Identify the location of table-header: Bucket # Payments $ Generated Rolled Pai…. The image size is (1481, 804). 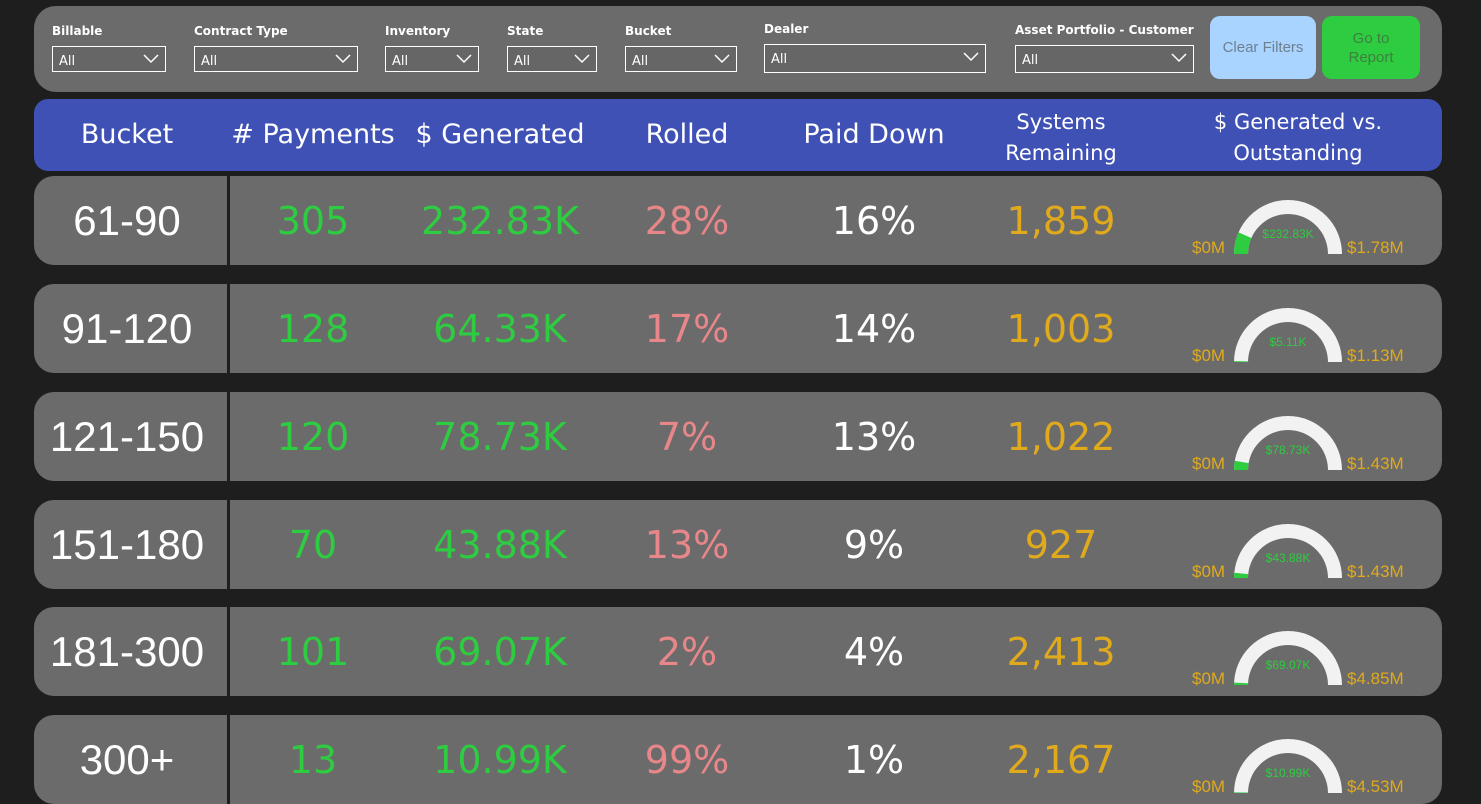
(738, 135).